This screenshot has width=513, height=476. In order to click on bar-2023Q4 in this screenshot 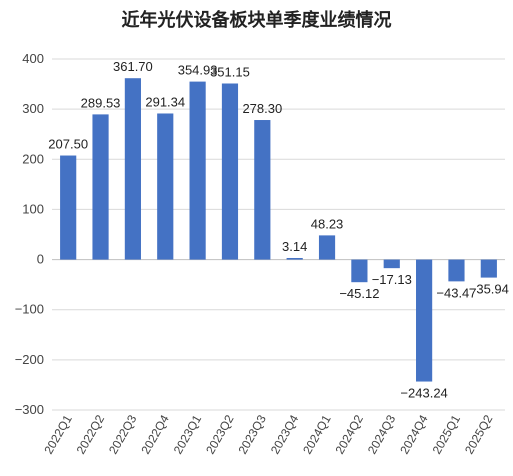, I will do `click(294, 258)`.